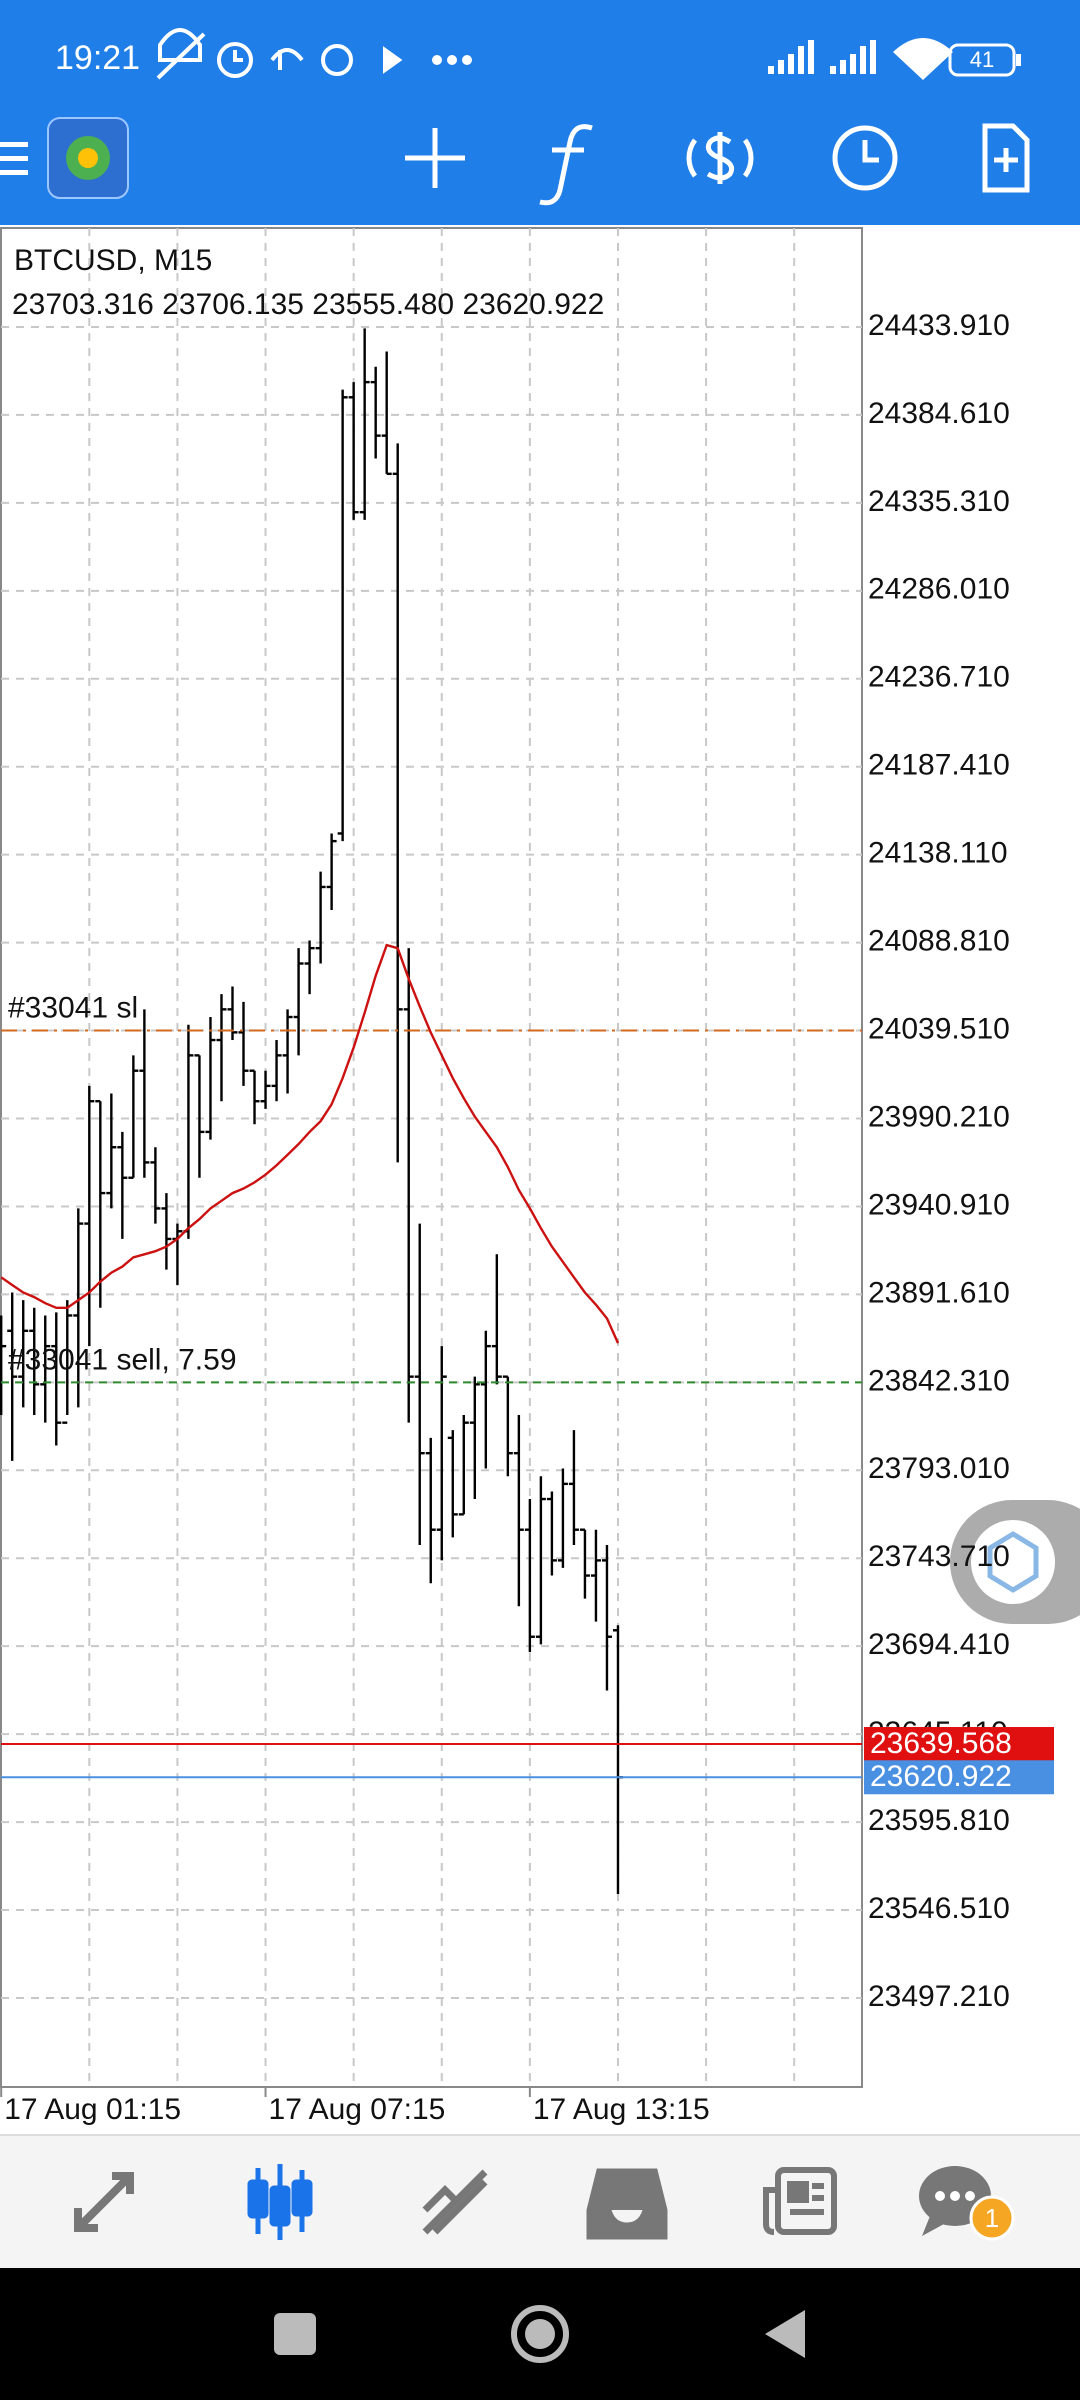 This screenshot has height=2400, width=1080. Describe the element at coordinates (122, 1359) in the screenshot. I see `order-line-label: #33041 sell, 7.59` at that location.